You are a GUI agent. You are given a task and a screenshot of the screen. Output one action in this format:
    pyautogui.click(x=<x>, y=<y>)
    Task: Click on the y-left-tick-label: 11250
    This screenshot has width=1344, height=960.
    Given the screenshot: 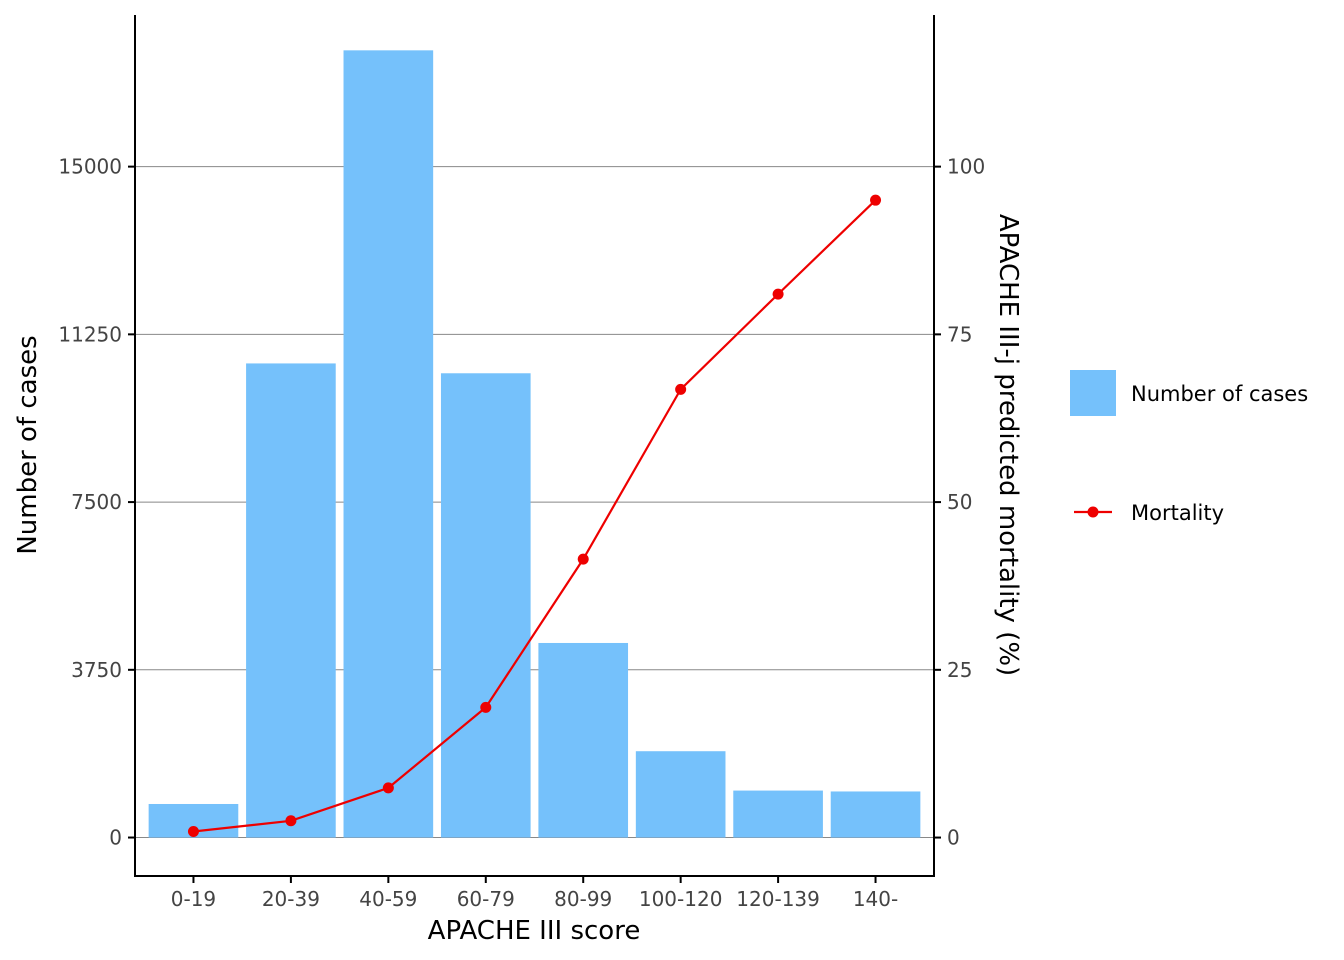 What is the action you would take?
    pyautogui.click(x=90, y=334)
    